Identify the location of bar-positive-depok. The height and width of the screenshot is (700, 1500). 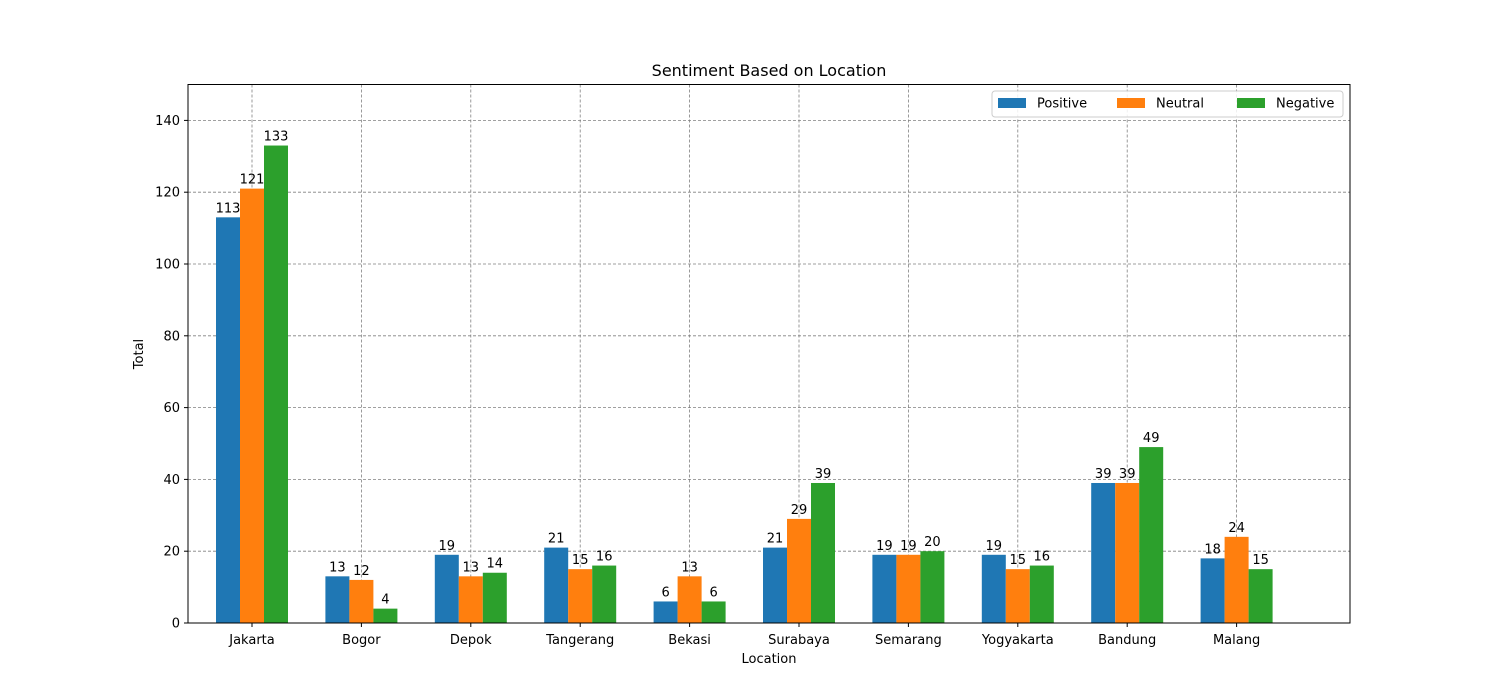
(446, 588).